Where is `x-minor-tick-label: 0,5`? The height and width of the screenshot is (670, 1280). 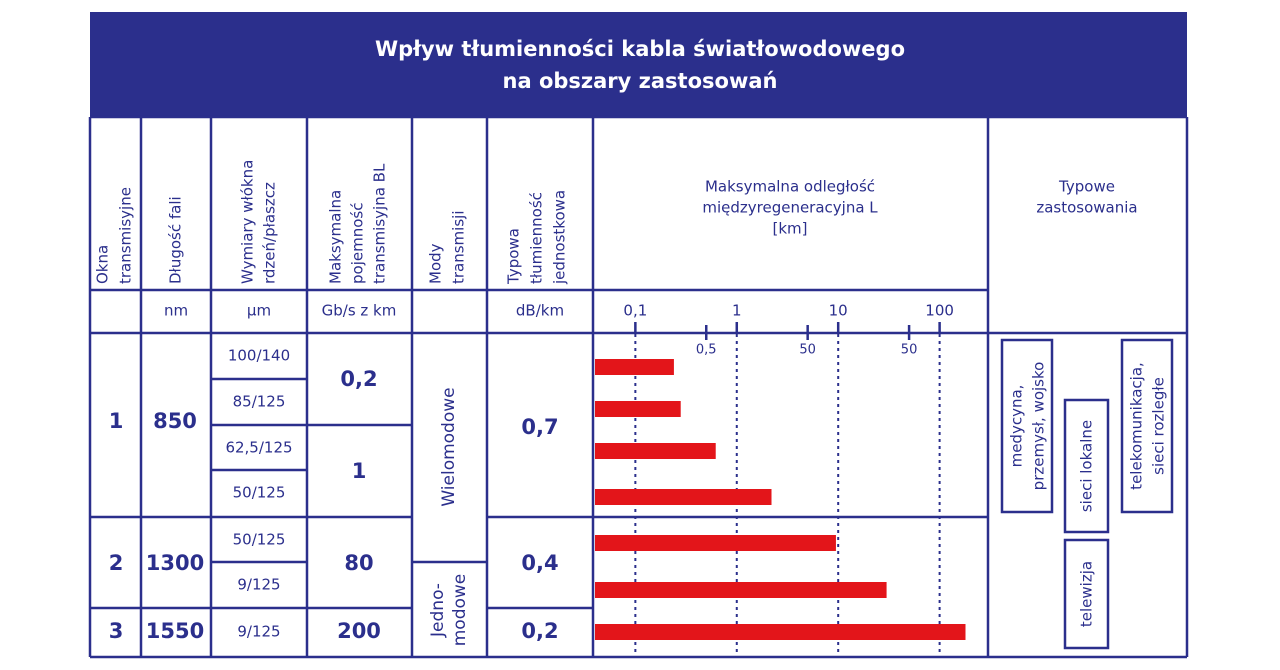 x-minor-tick-label: 0,5 is located at coordinates (706, 350).